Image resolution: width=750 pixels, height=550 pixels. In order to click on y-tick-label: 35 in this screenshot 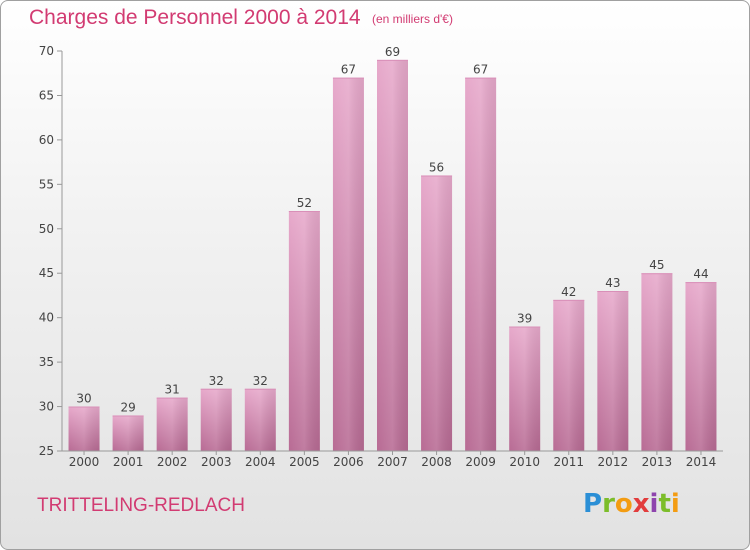, I will do `click(46, 362)`.